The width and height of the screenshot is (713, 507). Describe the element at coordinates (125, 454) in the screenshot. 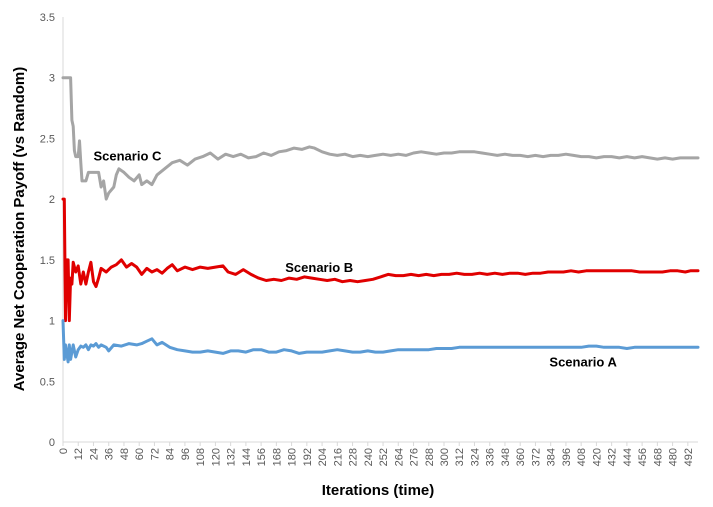

I see `x-tick-label: 48` at that location.